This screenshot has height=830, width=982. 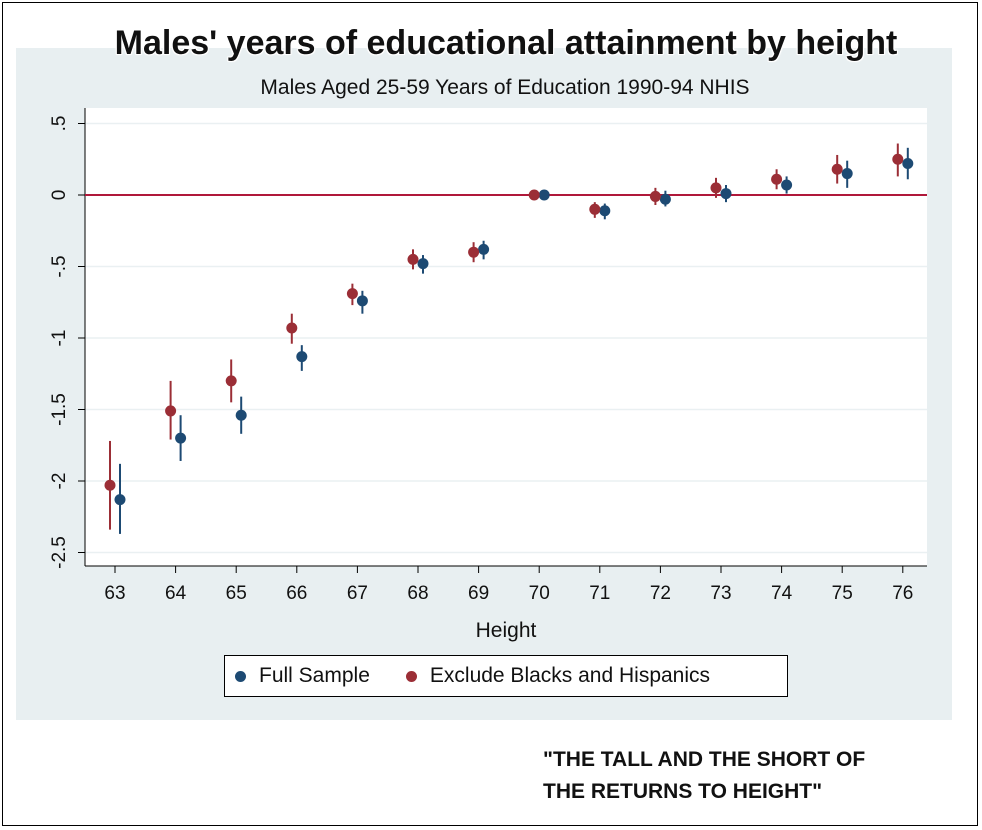 I want to click on x-tick-label: 70, so click(x=539, y=593).